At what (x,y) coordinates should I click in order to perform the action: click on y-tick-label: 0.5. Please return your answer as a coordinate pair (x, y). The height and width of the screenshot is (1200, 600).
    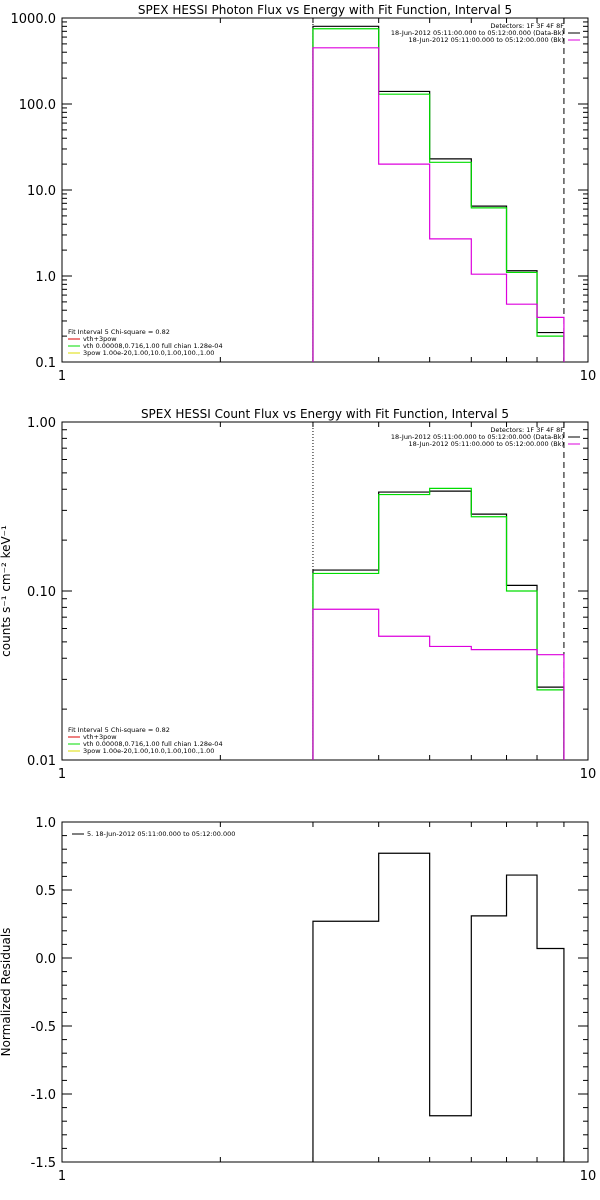
    Looking at the image, I should click on (45, 891).